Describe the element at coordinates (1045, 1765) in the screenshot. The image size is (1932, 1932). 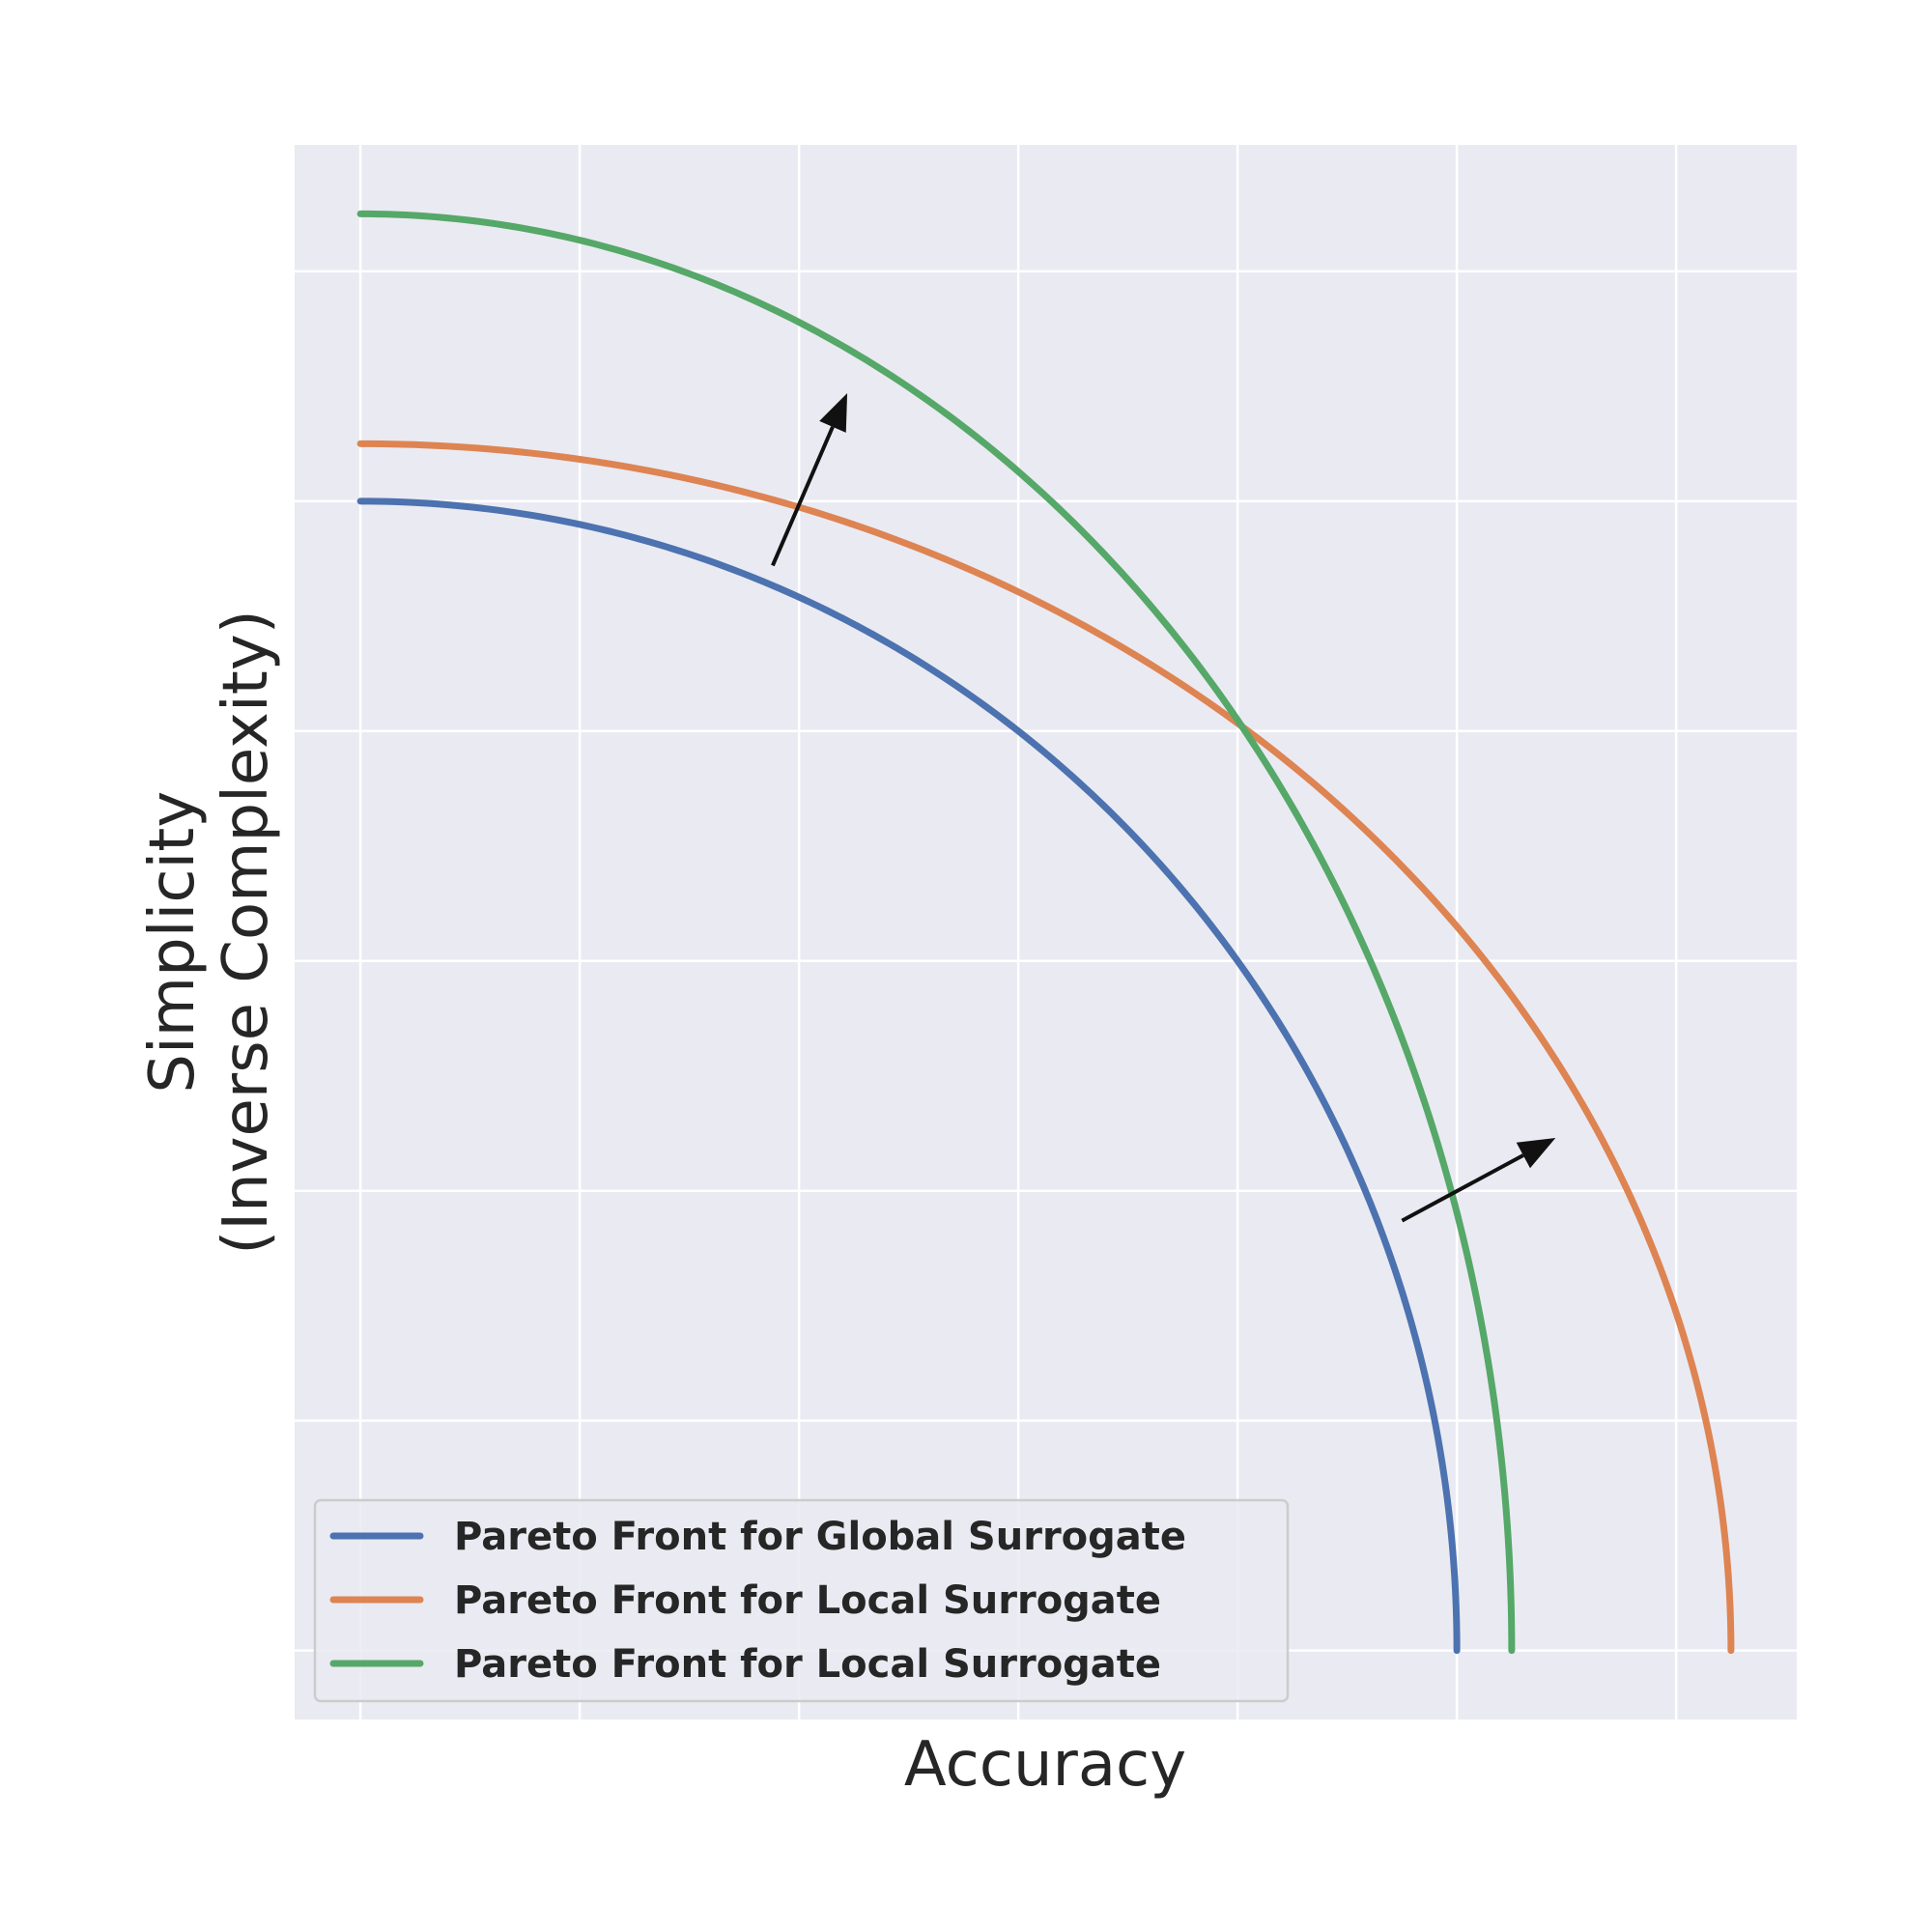
I see `x-axis-label: Accuracy` at that location.